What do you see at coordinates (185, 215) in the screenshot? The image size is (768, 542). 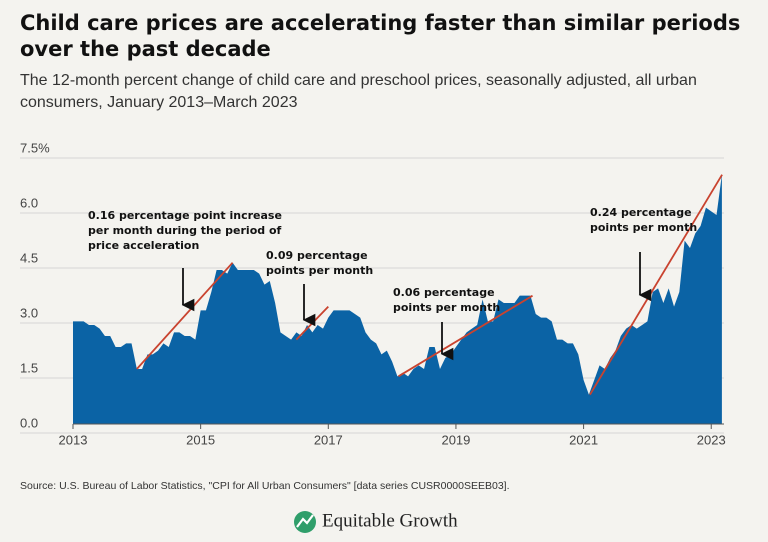 I see `annotation-text: 0.16 percentage point increase` at bounding box center [185, 215].